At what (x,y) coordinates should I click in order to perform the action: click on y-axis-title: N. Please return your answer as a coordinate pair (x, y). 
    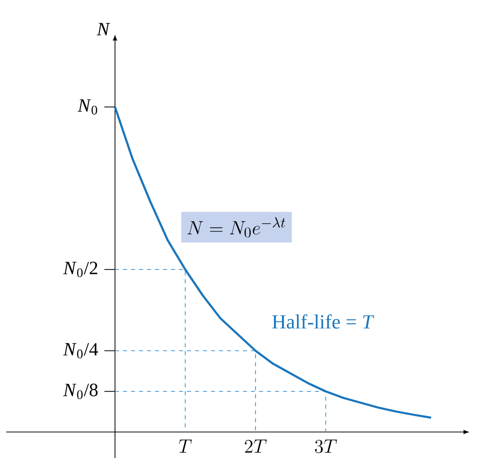
    Looking at the image, I should click on (103, 29).